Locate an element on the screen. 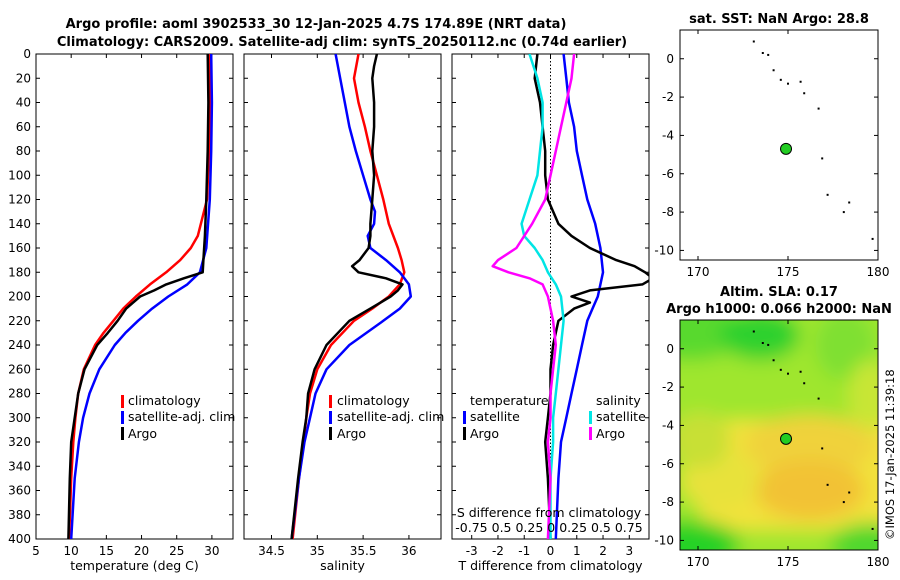  temperature-legend: climatology satellite-adj. clim Argo is located at coordinates (178, 417).